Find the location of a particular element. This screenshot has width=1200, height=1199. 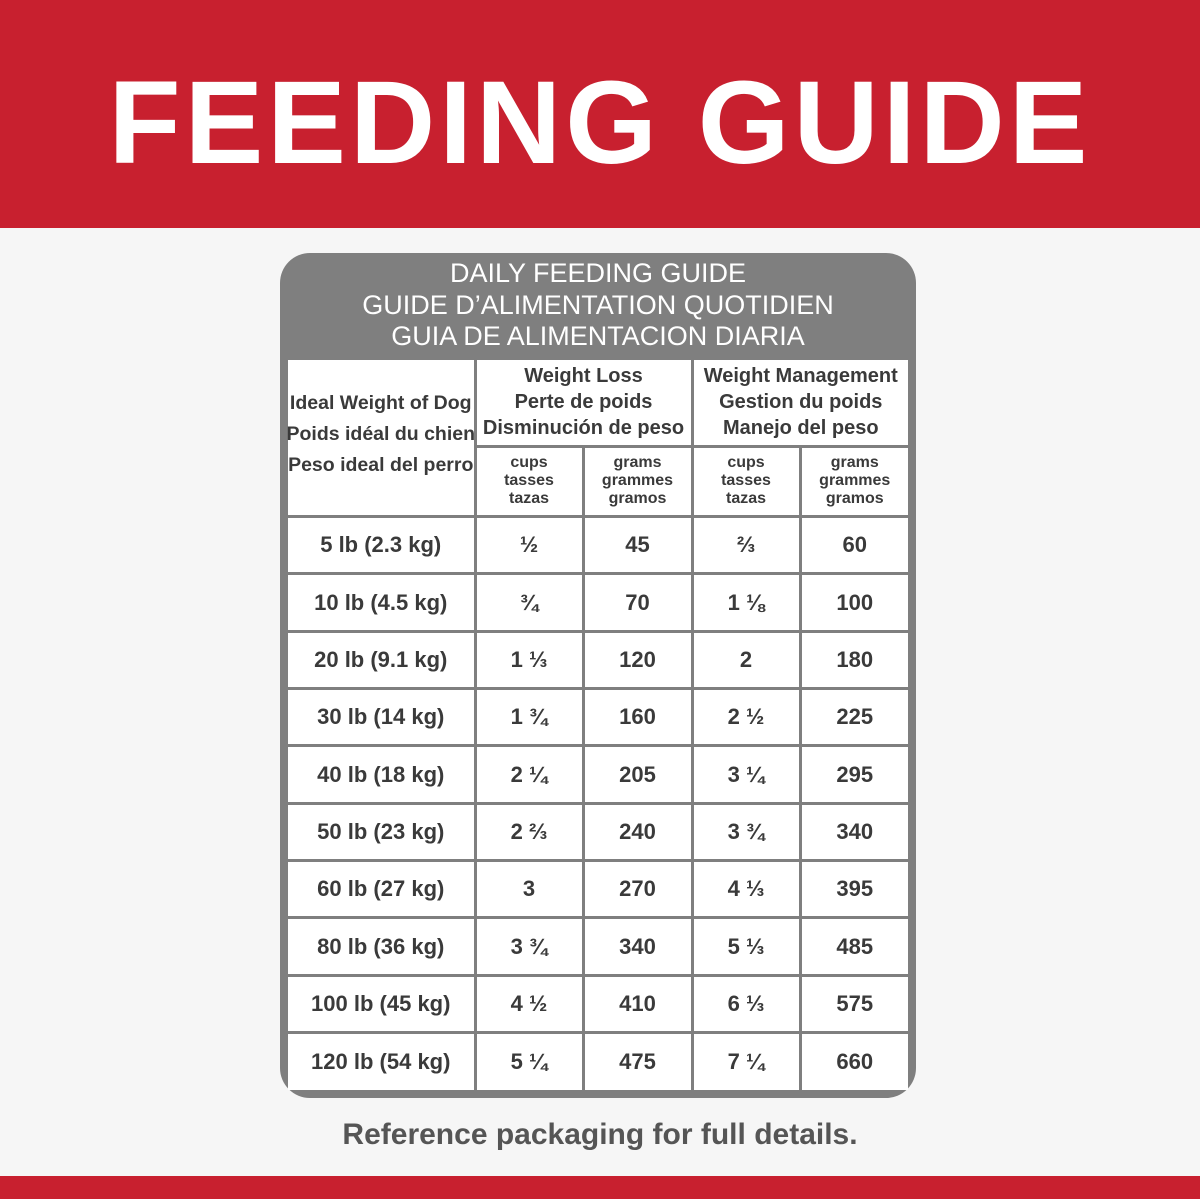

value-cell: 240 is located at coordinates (637, 832).